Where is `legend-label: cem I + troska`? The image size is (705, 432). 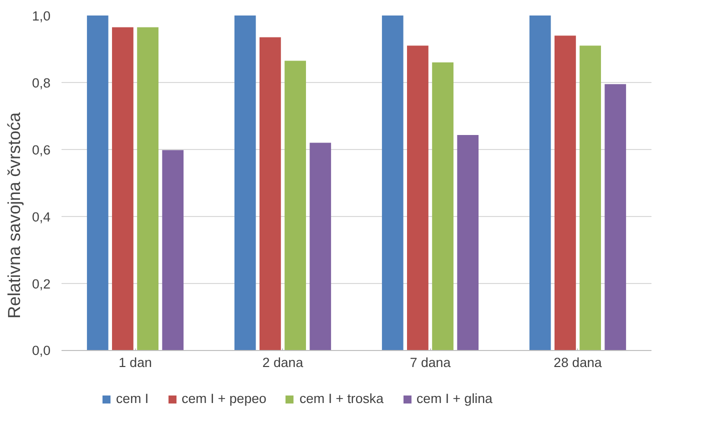 legend-label: cem I + troska is located at coordinates (341, 398).